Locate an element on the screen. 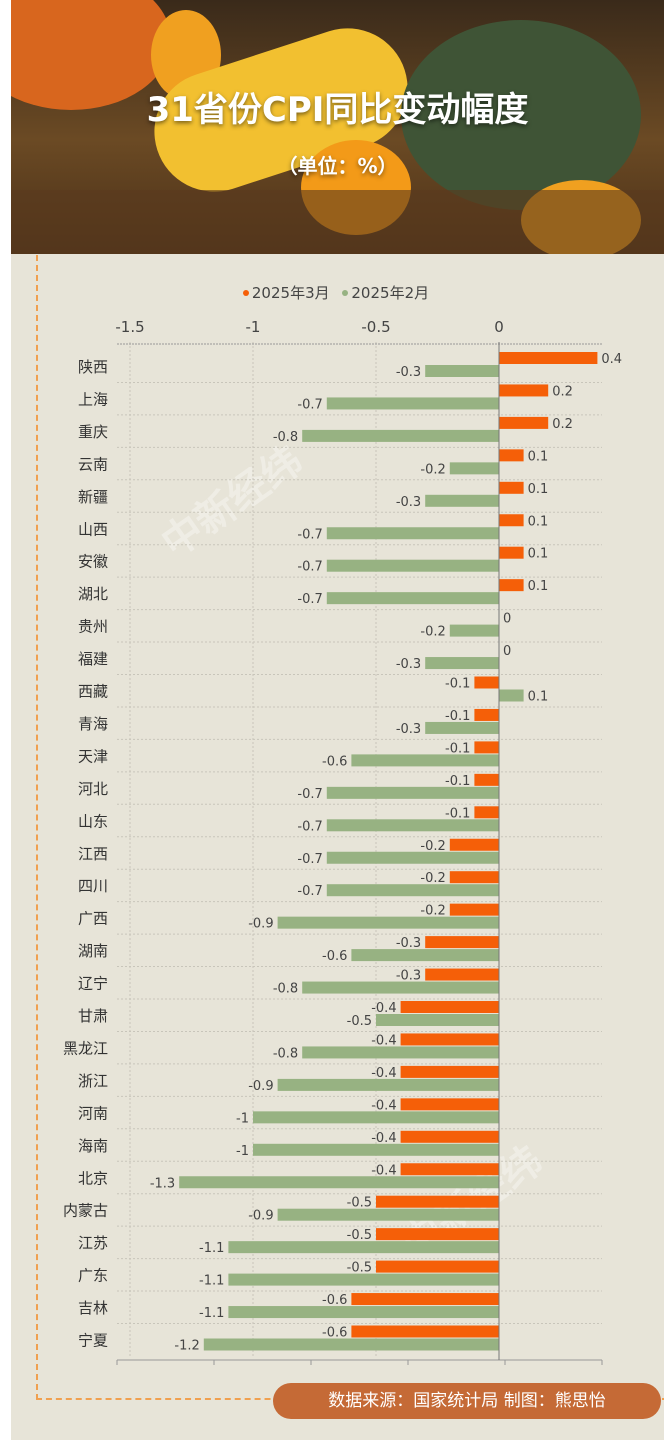 The image size is (664, 1447). legend-label-mar: 2025年3月 is located at coordinates (290, 293).